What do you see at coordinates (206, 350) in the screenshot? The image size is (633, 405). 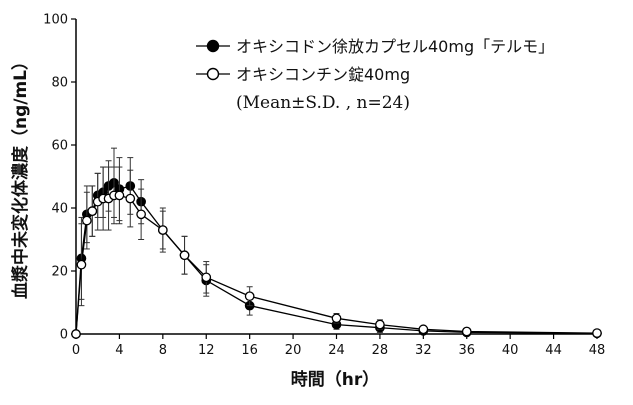 I see `x-tick-label: 12` at bounding box center [206, 350].